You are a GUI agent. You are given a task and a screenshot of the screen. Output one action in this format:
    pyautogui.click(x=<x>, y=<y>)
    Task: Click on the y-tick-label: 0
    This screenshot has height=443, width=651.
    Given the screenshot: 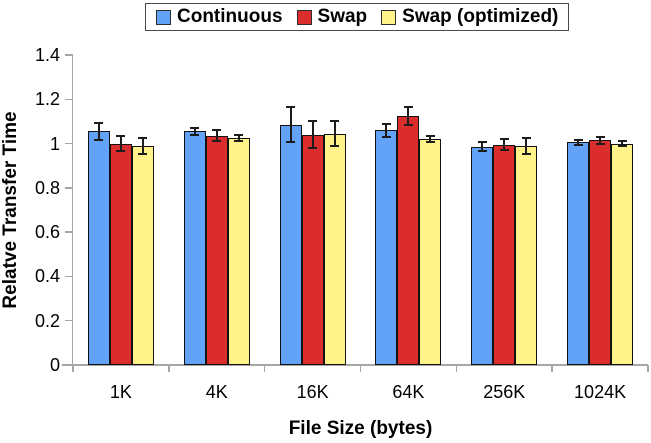 What is the action you would take?
    pyautogui.click(x=54, y=365)
    